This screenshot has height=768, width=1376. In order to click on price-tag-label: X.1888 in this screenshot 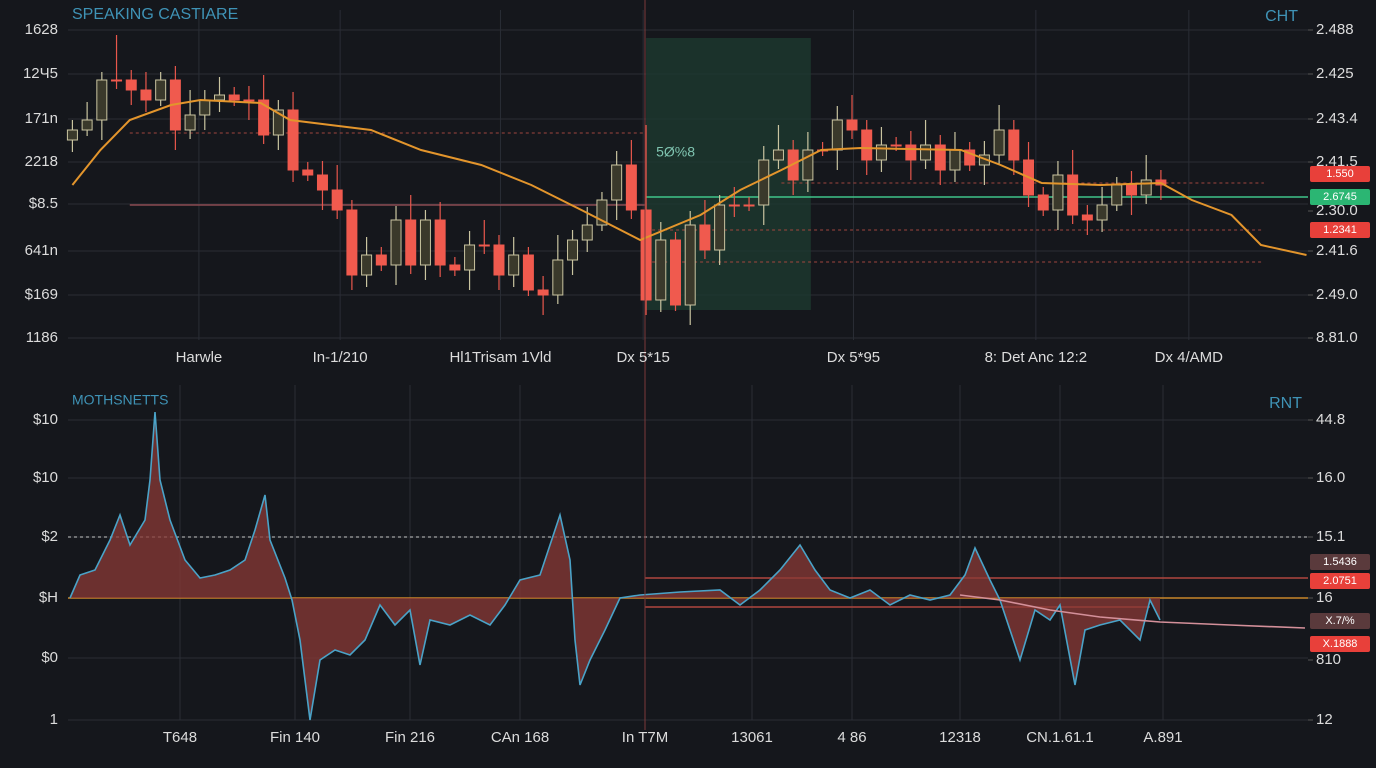, I will do `click(1340, 644)`.